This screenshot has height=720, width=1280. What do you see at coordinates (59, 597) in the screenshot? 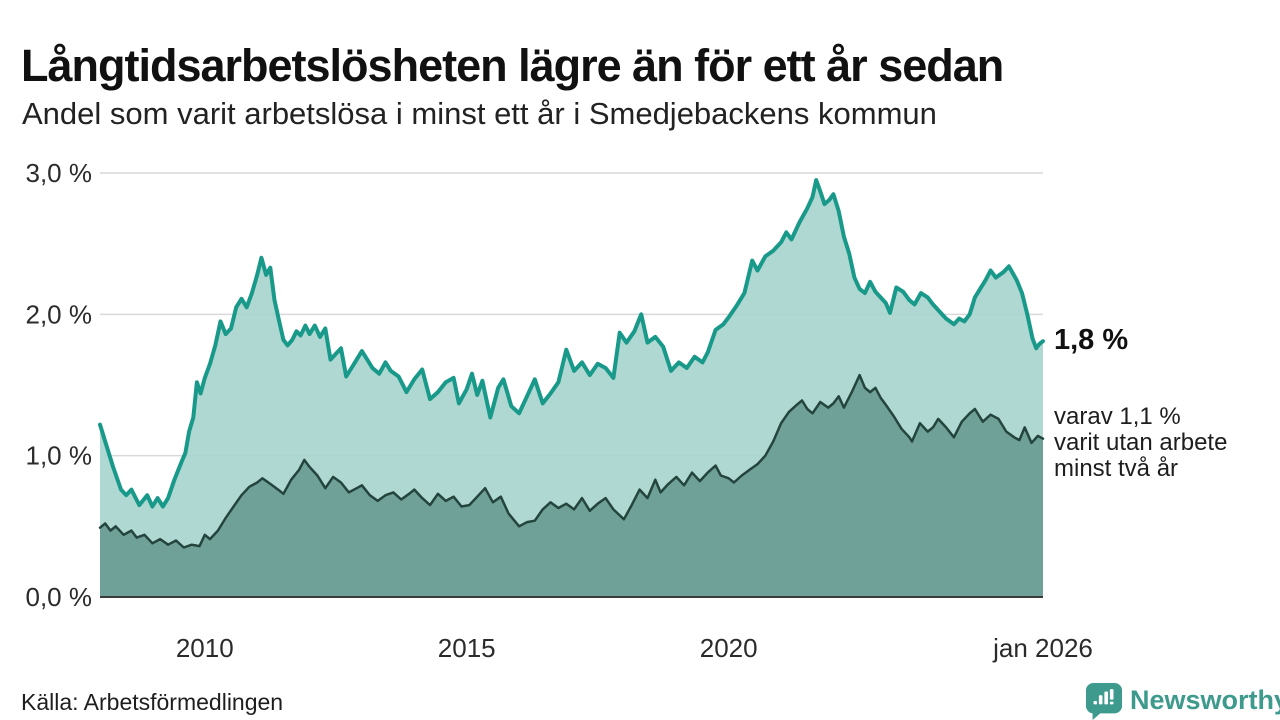
I see `y-tick-label: 0,0 %` at bounding box center [59, 597].